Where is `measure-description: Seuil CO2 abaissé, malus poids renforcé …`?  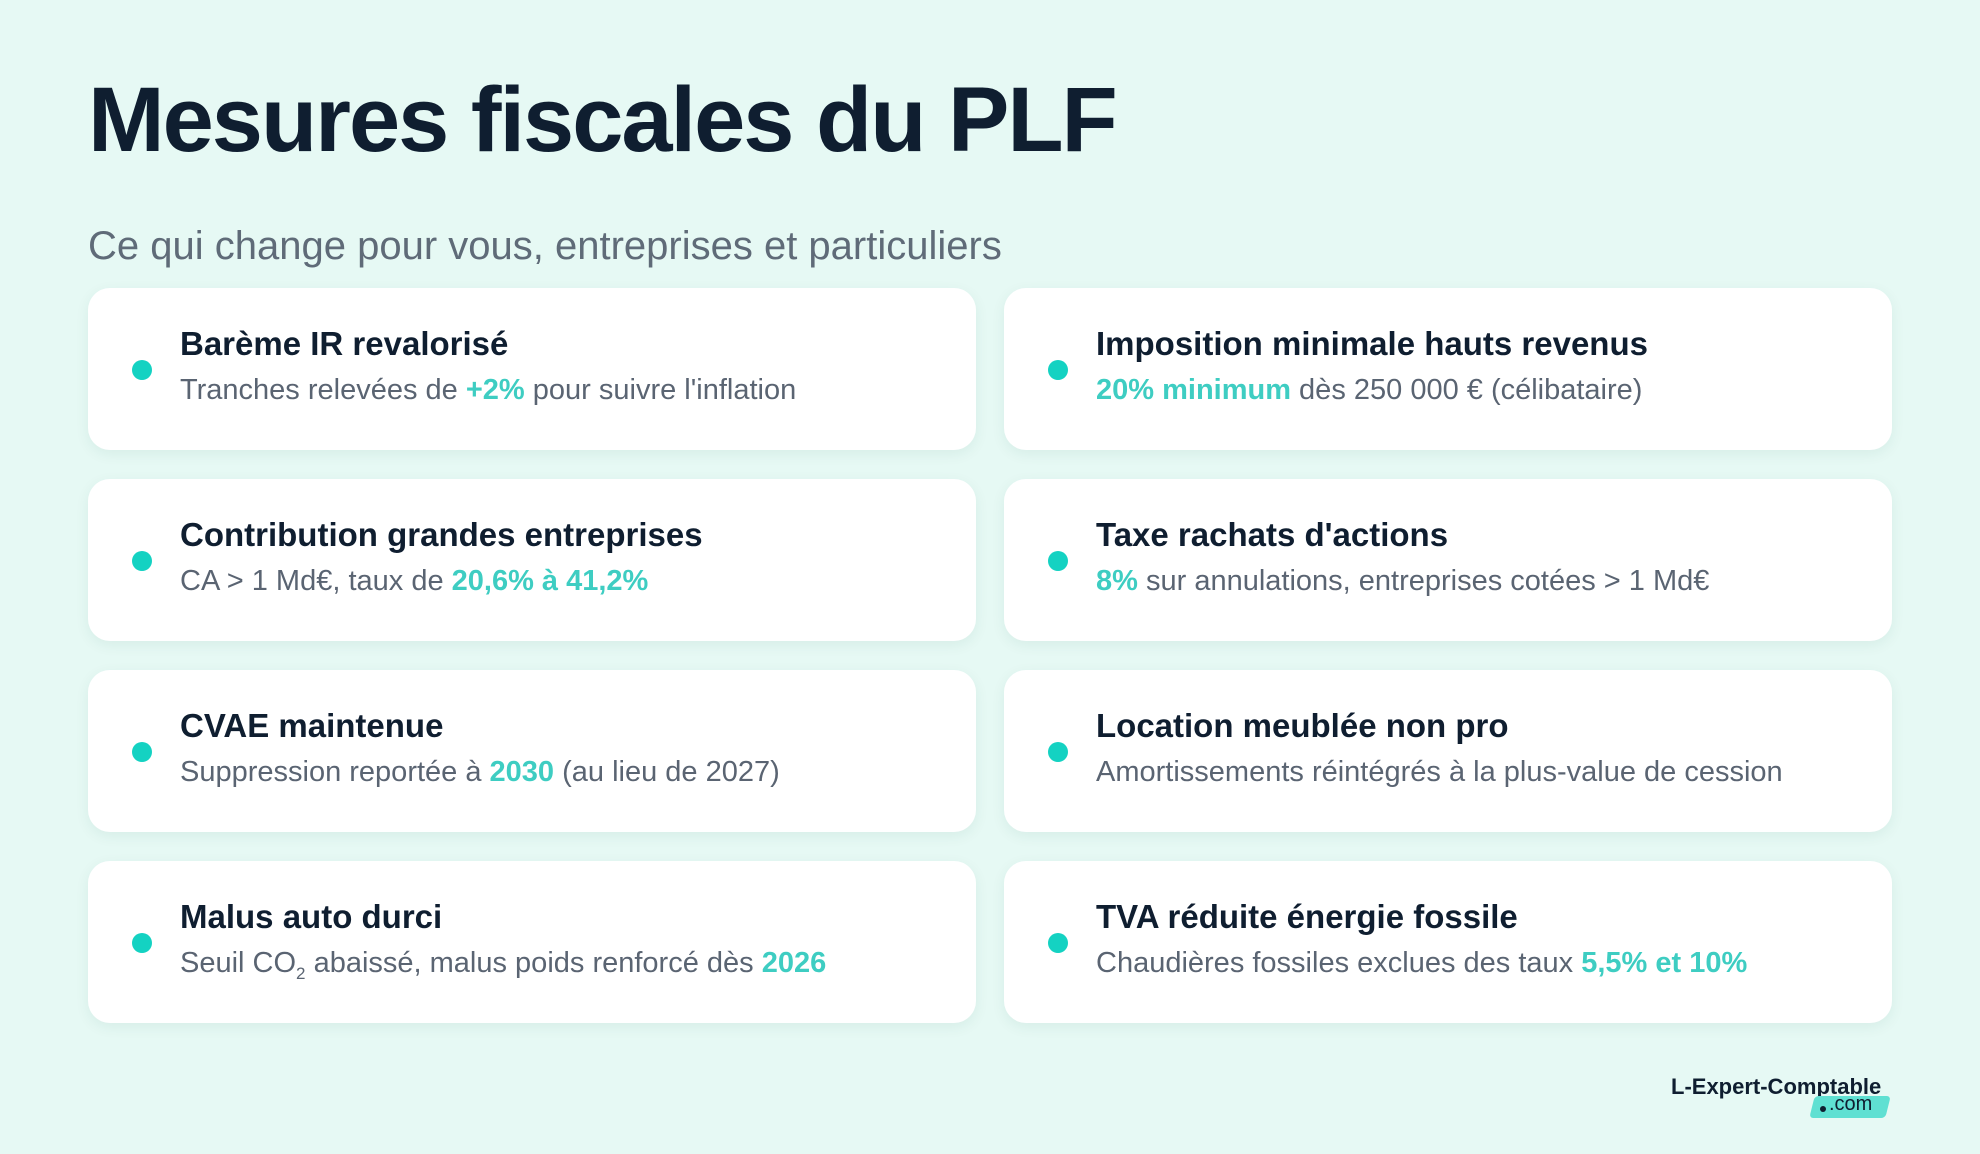
measure-description: Seuil CO2 abaissé, malus poids renforcé … is located at coordinates (566, 964).